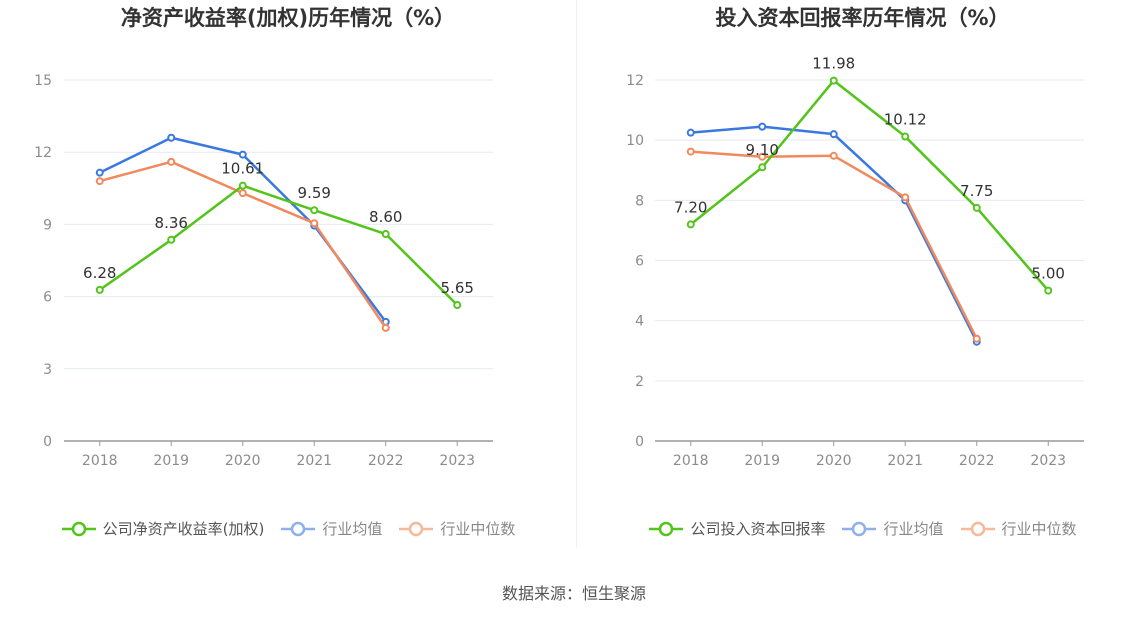 The image size is (1148, 619). Describe the element at coordinates (762, 150) in the screenshot. I see `data-label: 9.10` at that location.